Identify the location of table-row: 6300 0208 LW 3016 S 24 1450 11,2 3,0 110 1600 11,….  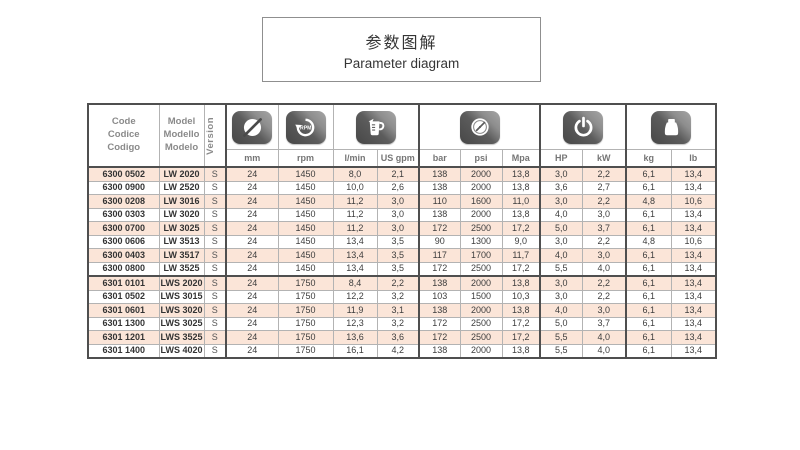
(402, 201).